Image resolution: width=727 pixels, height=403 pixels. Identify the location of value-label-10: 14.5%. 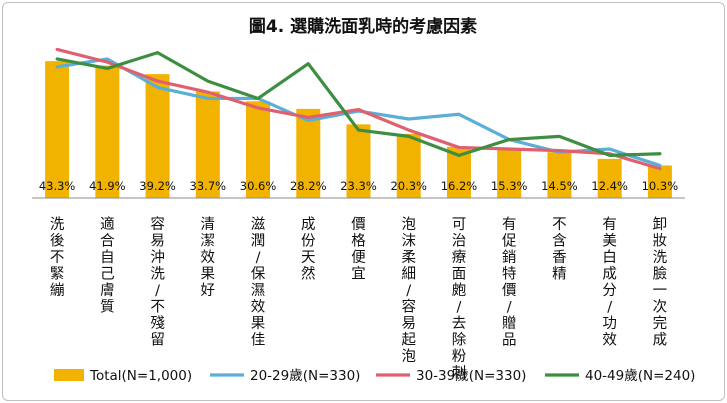
(559, 186).